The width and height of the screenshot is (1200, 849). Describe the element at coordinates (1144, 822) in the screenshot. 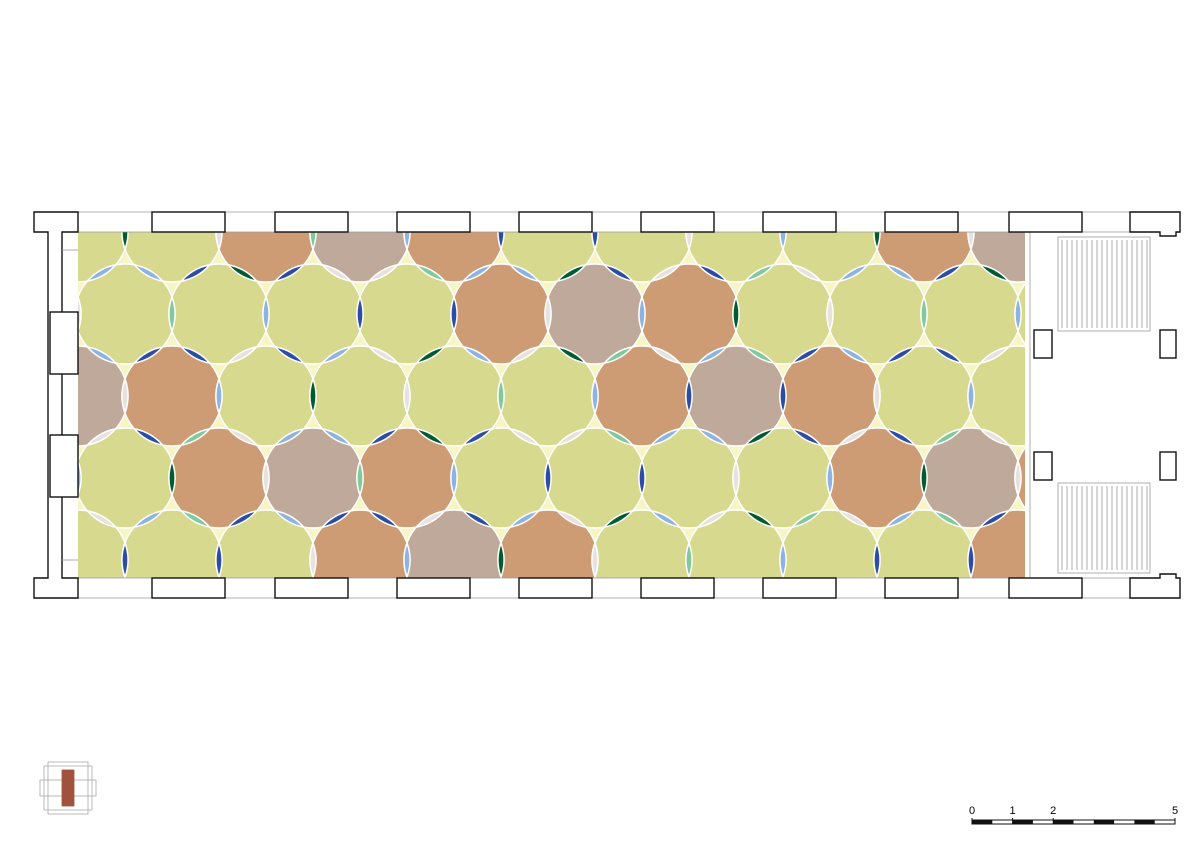

I see `scale-segment` at that location.